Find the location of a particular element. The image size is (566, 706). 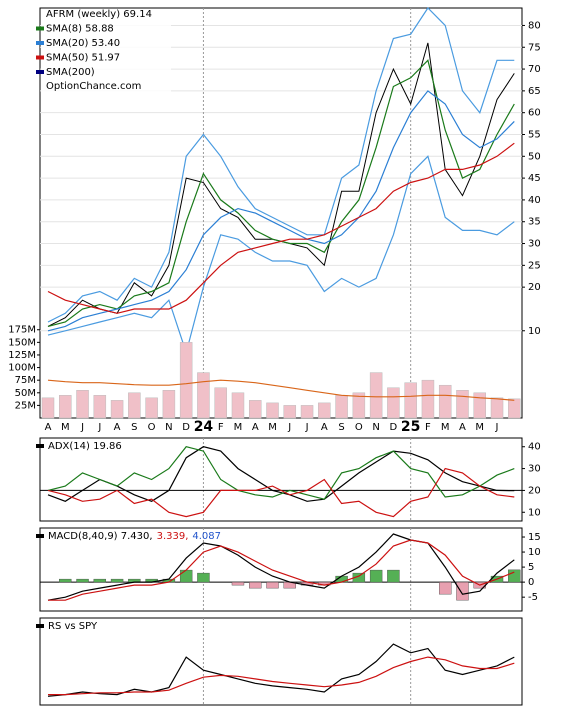

y-tick-label: 50 is located at coordinates (534, 156).